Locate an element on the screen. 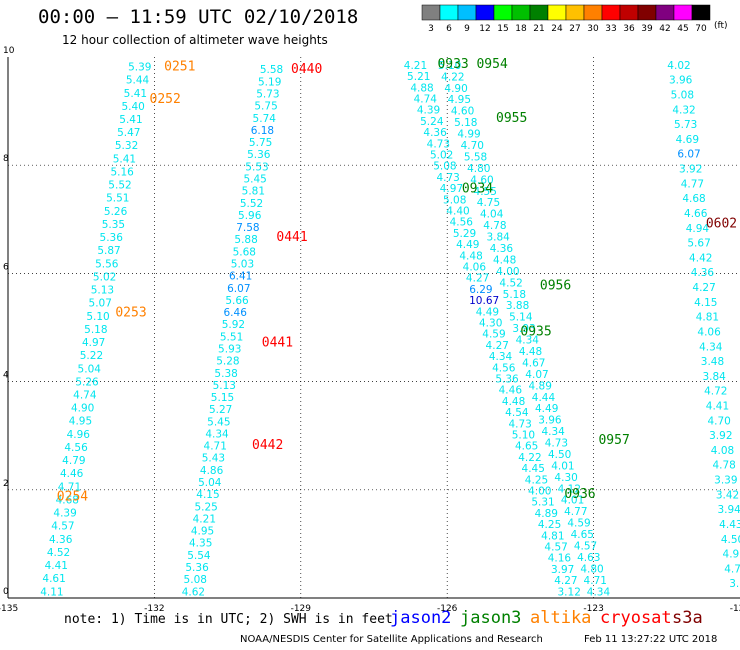 The height and width of the screenshot is (650, 740). wave-height-value: 5.96 is located at coordinates (250, 216).